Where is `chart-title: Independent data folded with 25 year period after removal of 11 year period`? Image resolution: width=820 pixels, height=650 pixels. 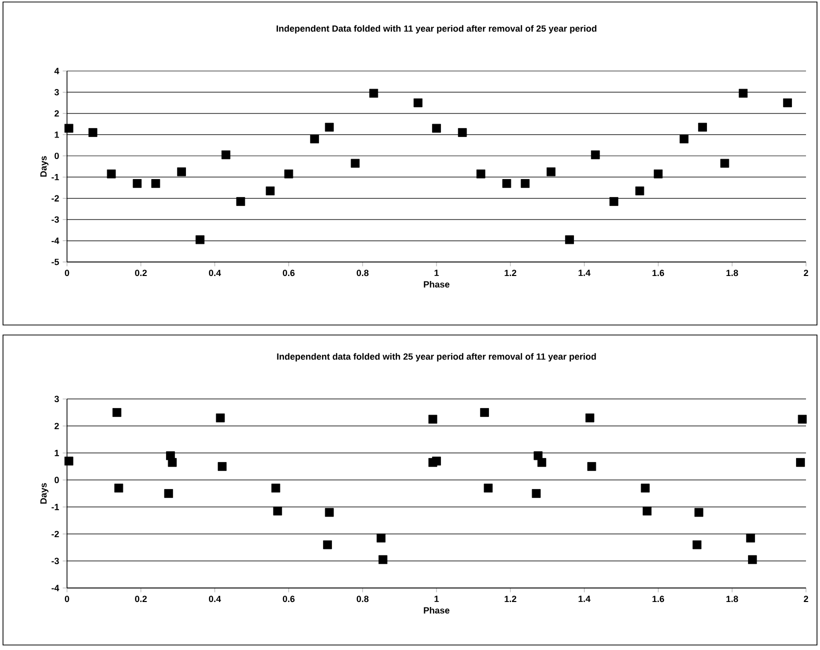 chart-title: Independent data folded with 25 year period after removal of 11 year period is located at coordinates (436, 357).